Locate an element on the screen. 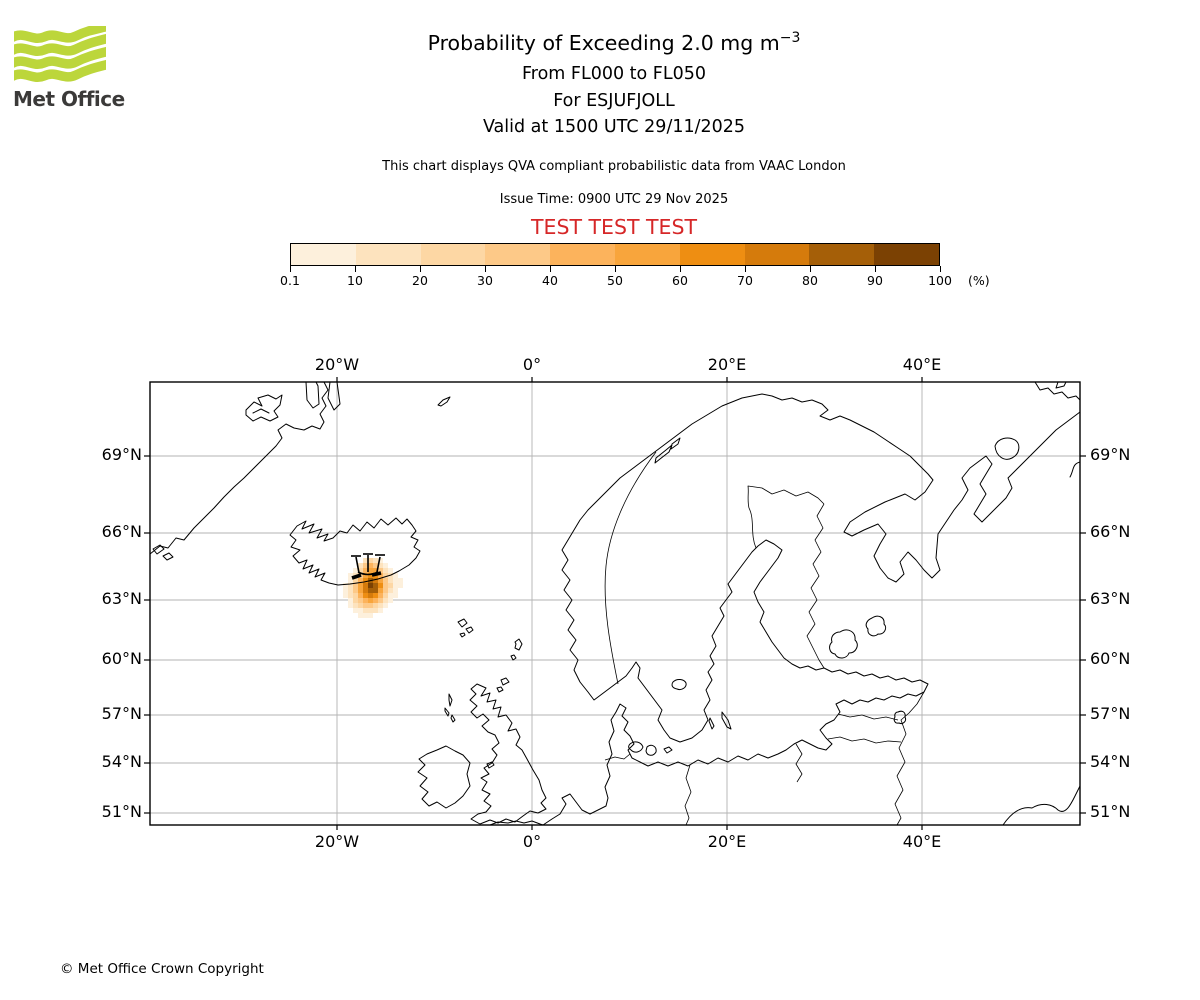  border-russia-baltics is located at coordinates (909, 758).